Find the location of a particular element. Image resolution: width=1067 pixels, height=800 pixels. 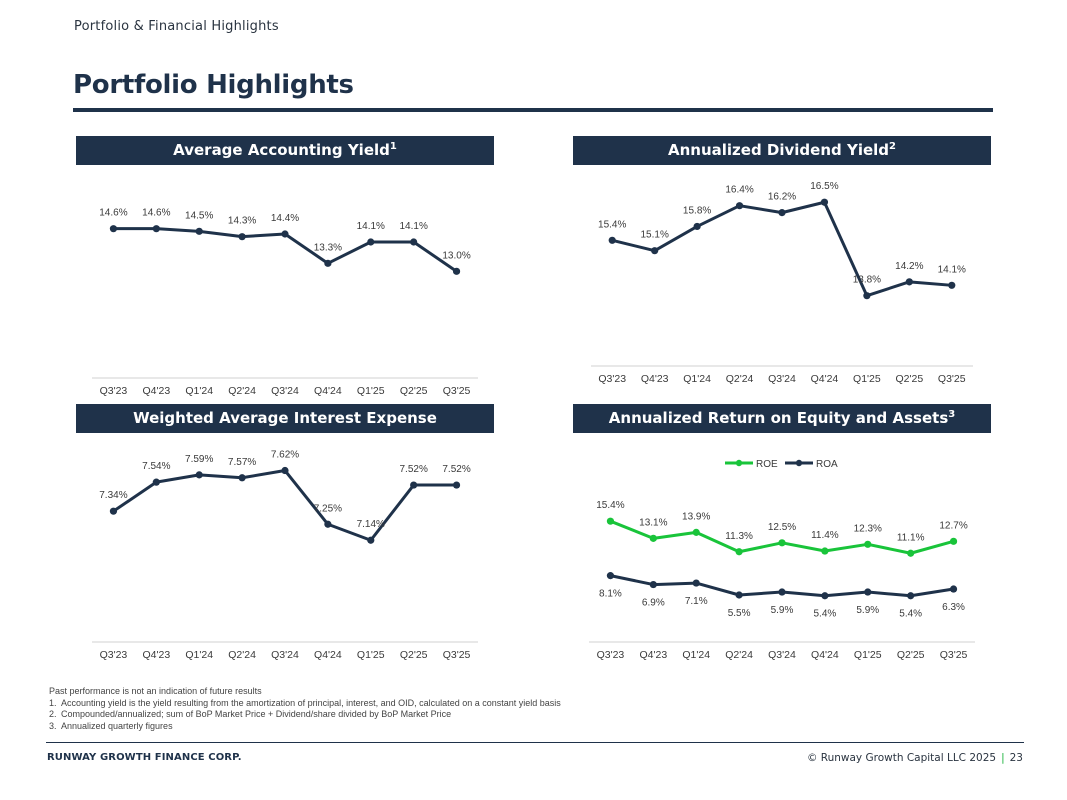

data-label: 7.59% is located at coordinates (199, 459).